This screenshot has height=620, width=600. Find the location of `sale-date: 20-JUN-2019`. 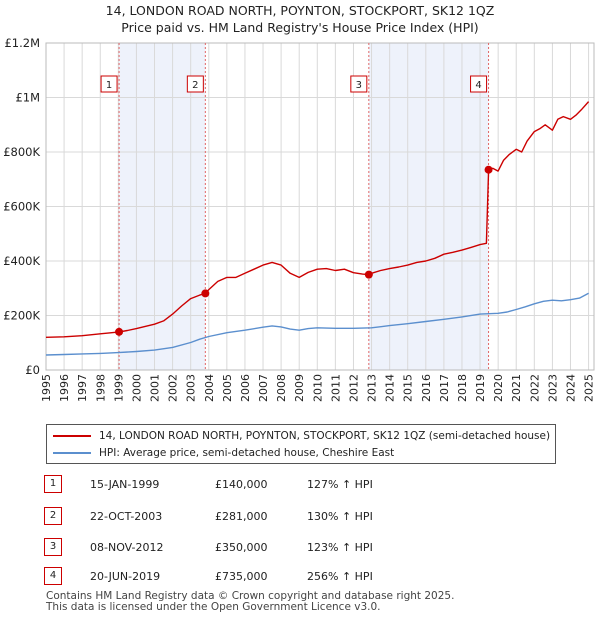

sale-date: 20-JUN-2019 is located at coordinates (125, 576).